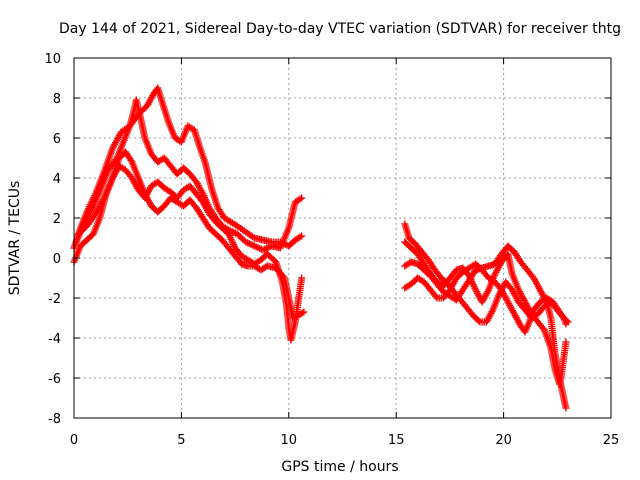 The width and height of the screenshot is (640, 480). Describe the element at coordinates (611, 440) in the screenshot. I see `x-tick-label: 25` at that location.